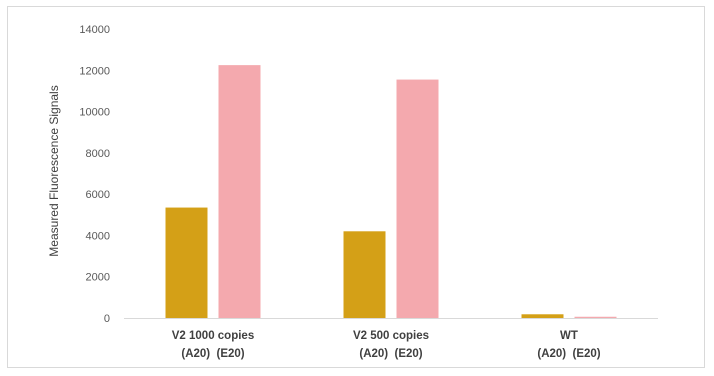 The width and height of the screenshot is (714, 376). I want to click on y-tick-label: 2000, so click(98, 278).